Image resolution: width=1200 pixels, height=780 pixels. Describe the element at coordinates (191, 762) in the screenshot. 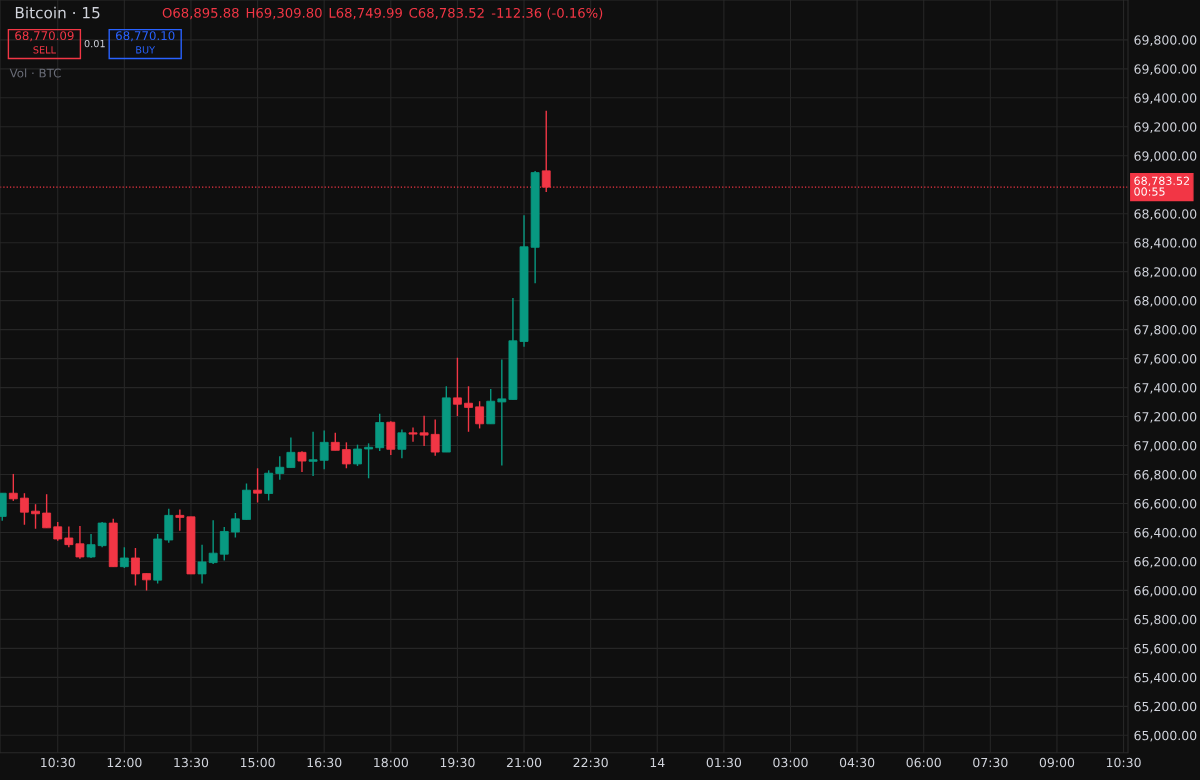

I see `x-tick-label: 13:30` at that location.